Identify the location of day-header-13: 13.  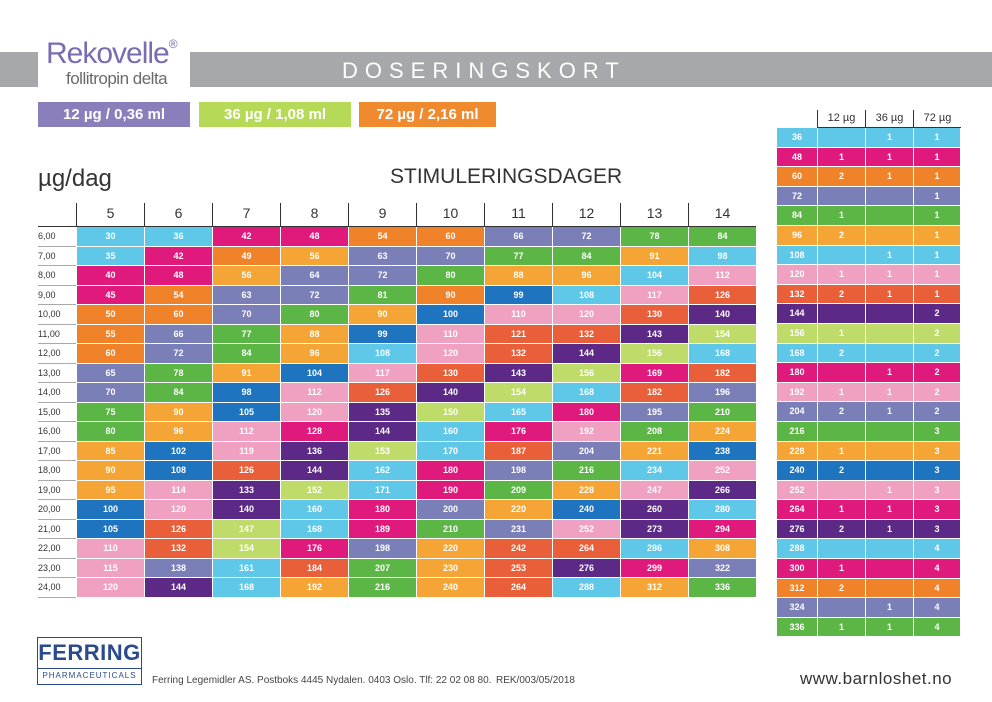
(654, 214).